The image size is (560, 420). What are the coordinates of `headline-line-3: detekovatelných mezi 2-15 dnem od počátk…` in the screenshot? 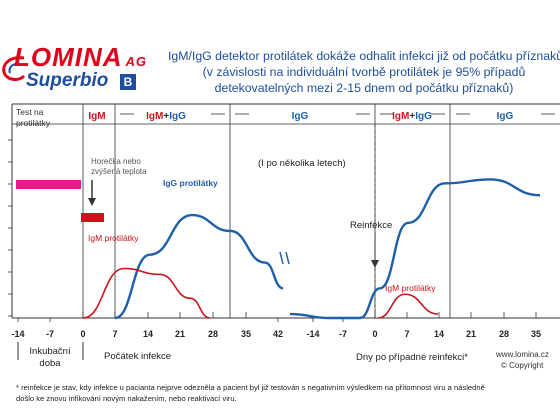 It's located at (364, 88).